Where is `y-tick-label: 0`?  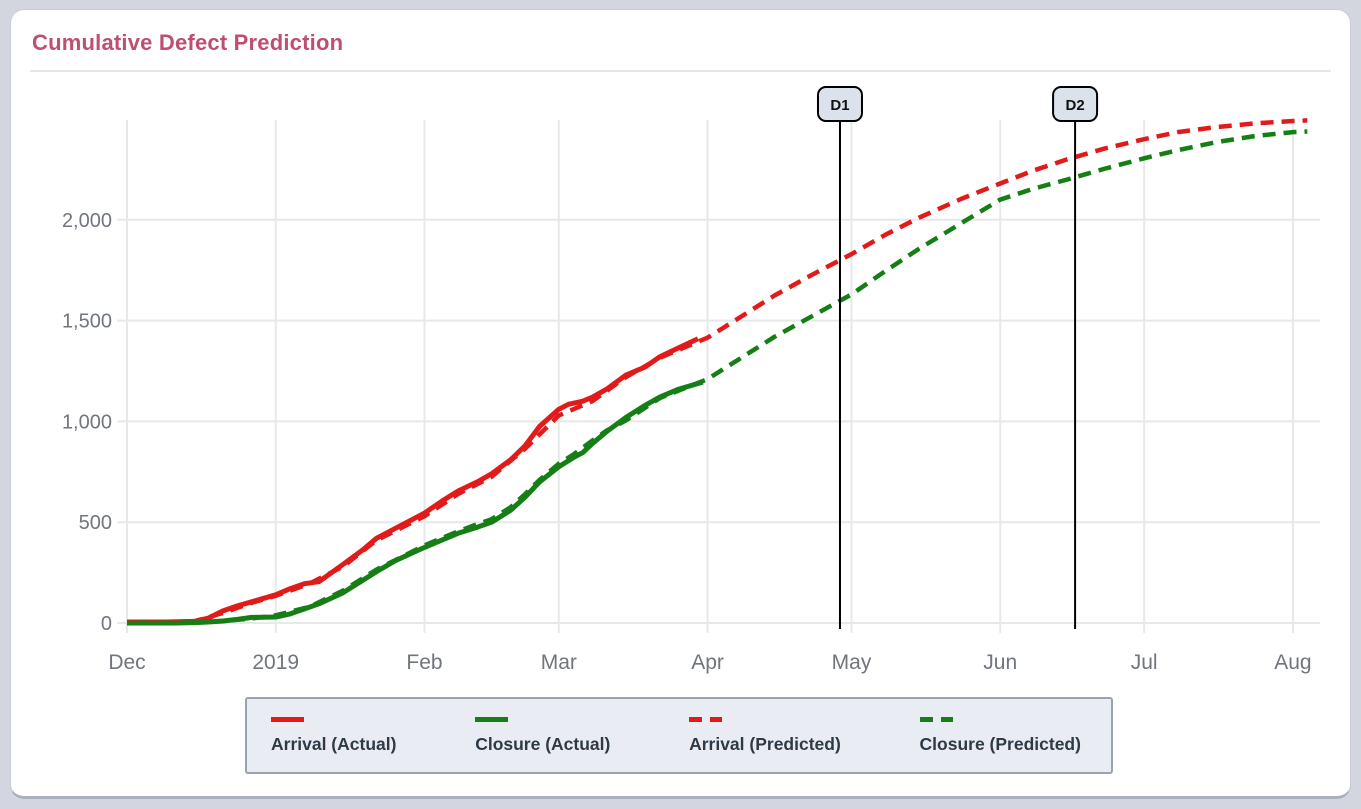
y-tick-label: 0 is located at coordinates (106, 624).